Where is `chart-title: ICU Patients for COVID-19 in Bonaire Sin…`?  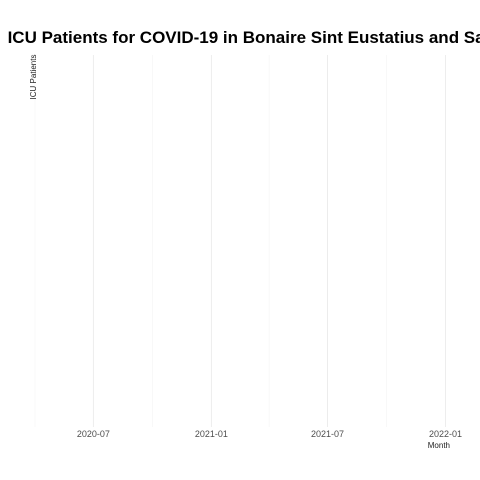 chart-title: ICU Patients for COVID-19 in Bonaire Sin… is located at coordinates (244, 37).